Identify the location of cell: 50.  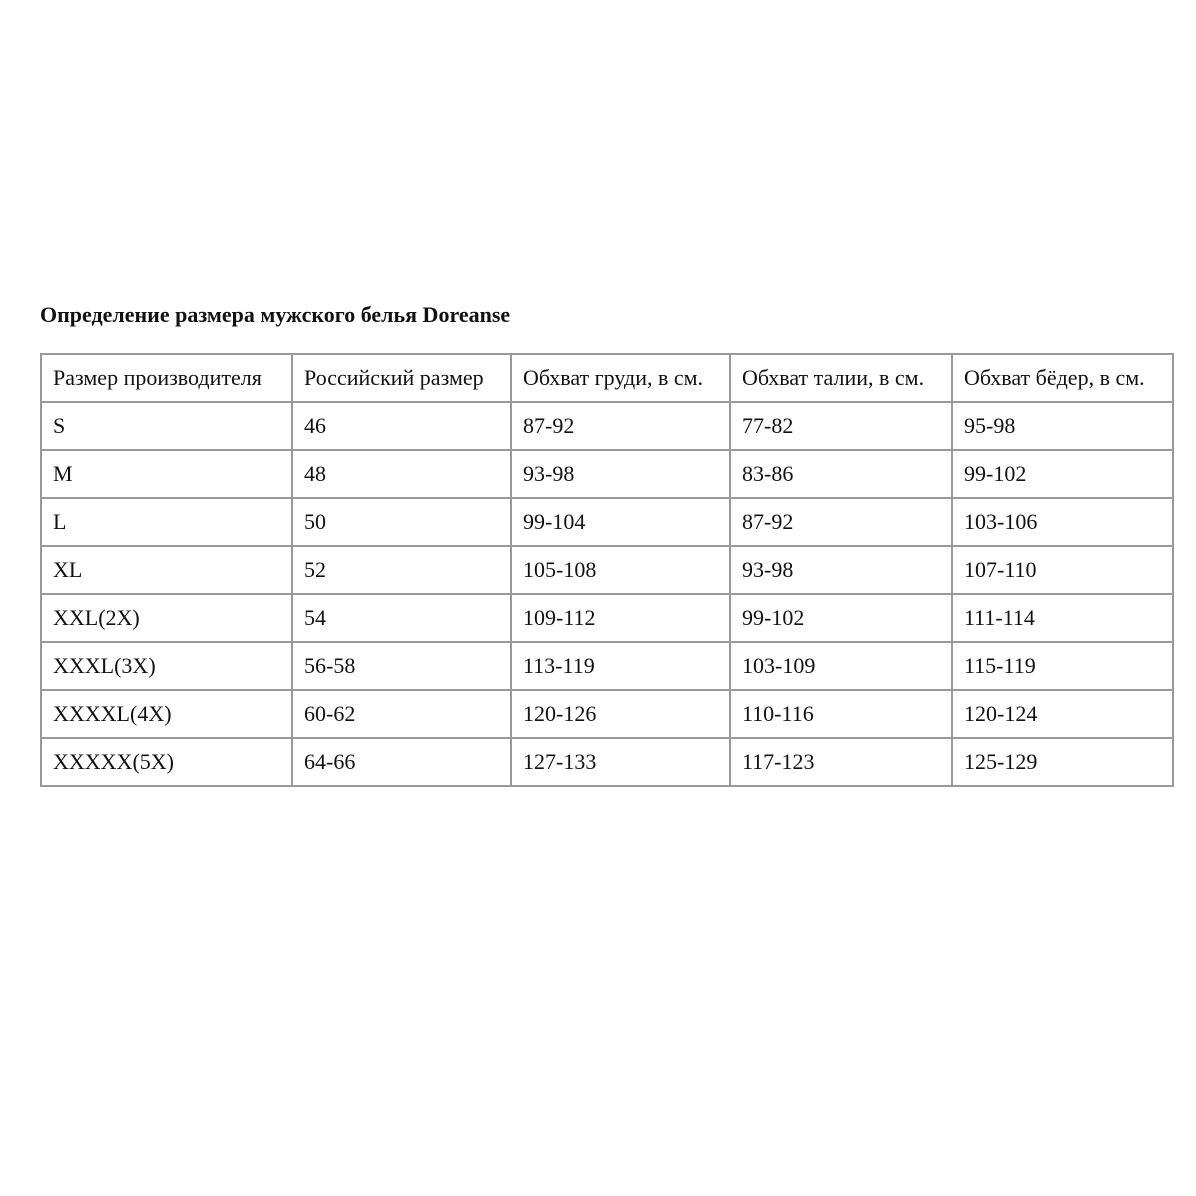
(401, 522).